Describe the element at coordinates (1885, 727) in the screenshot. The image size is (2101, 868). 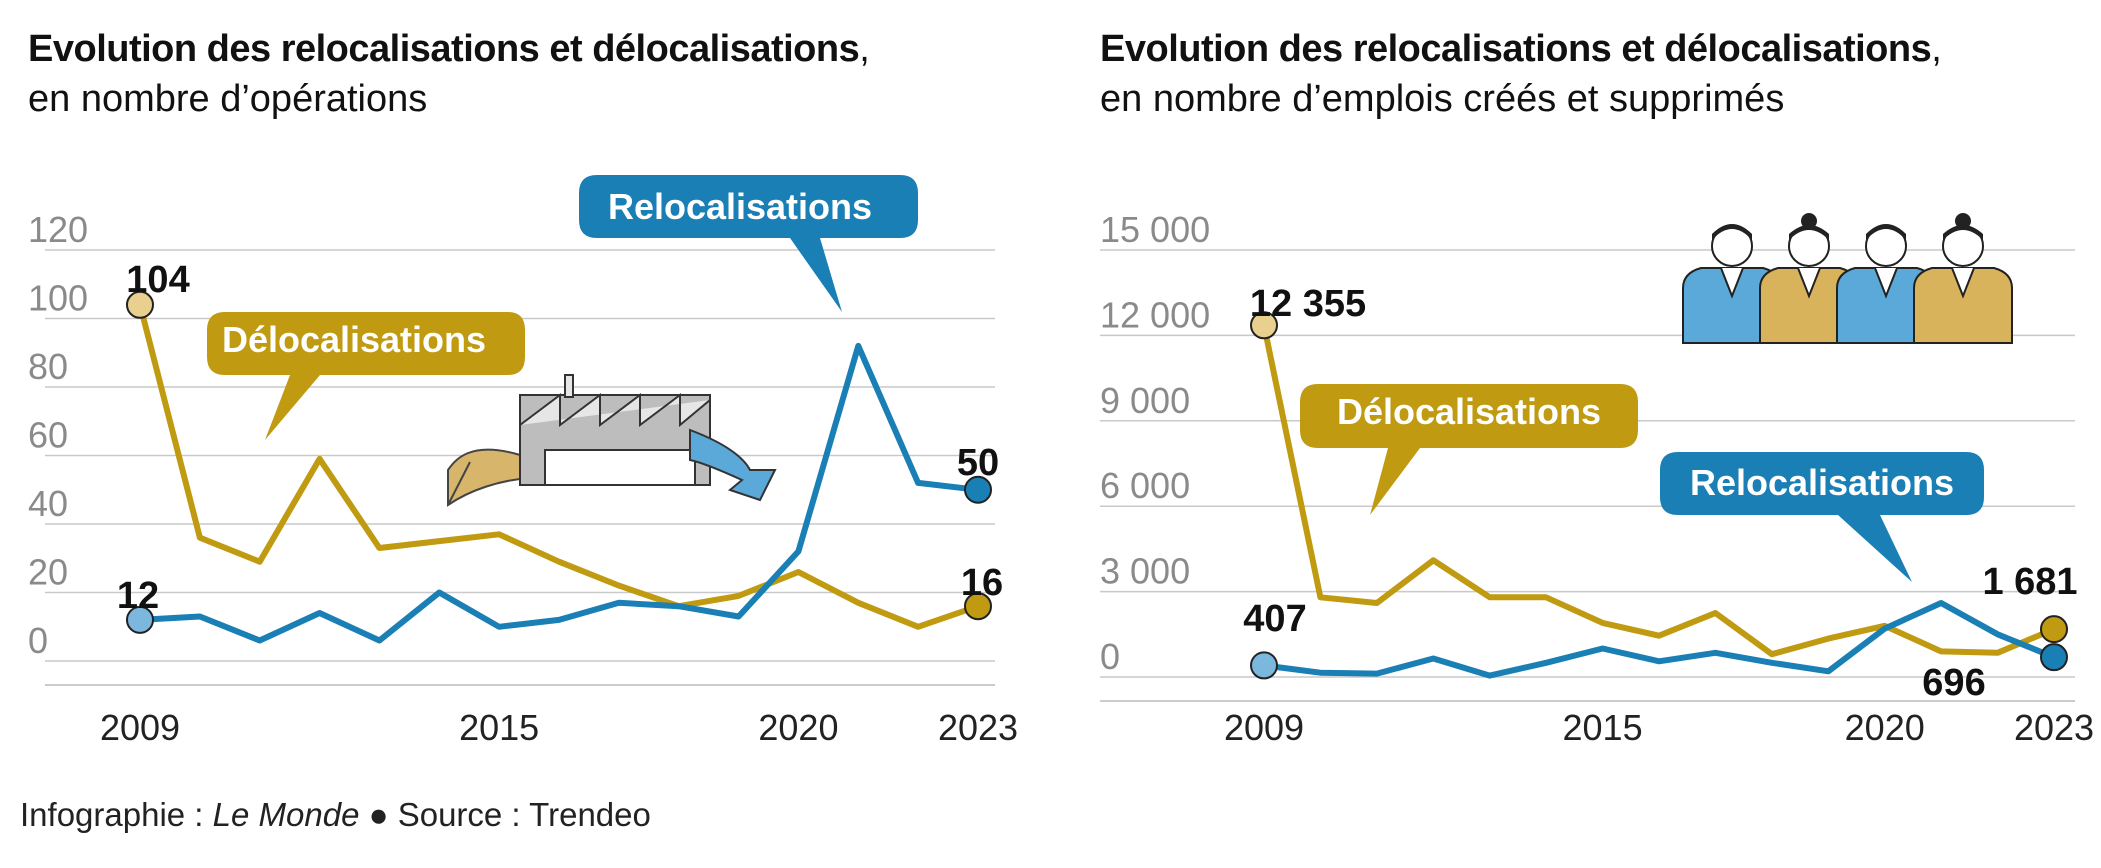
I see `chart2-x-tick-label: 2020` at that location.